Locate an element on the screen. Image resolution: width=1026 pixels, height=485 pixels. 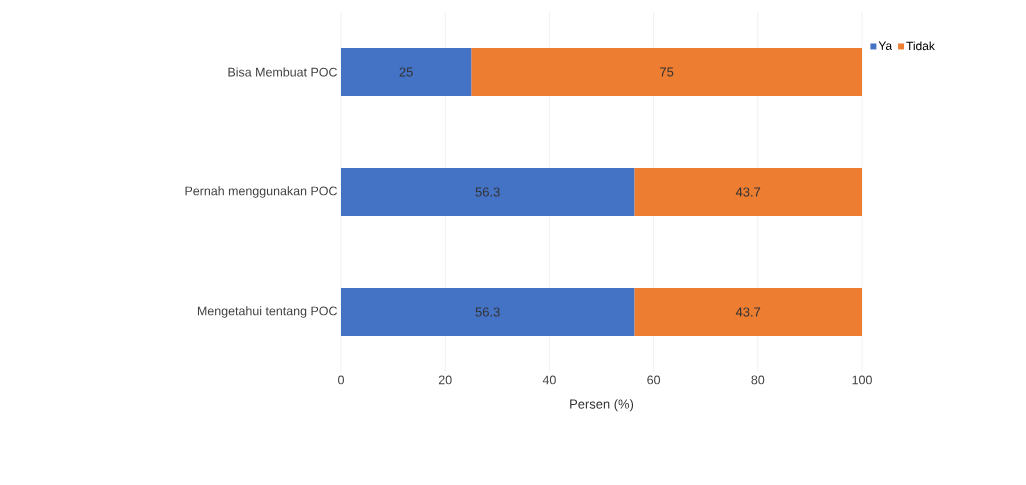
y-tick-label: Pernah menggunakan POC is located at coordinates (261, 192).